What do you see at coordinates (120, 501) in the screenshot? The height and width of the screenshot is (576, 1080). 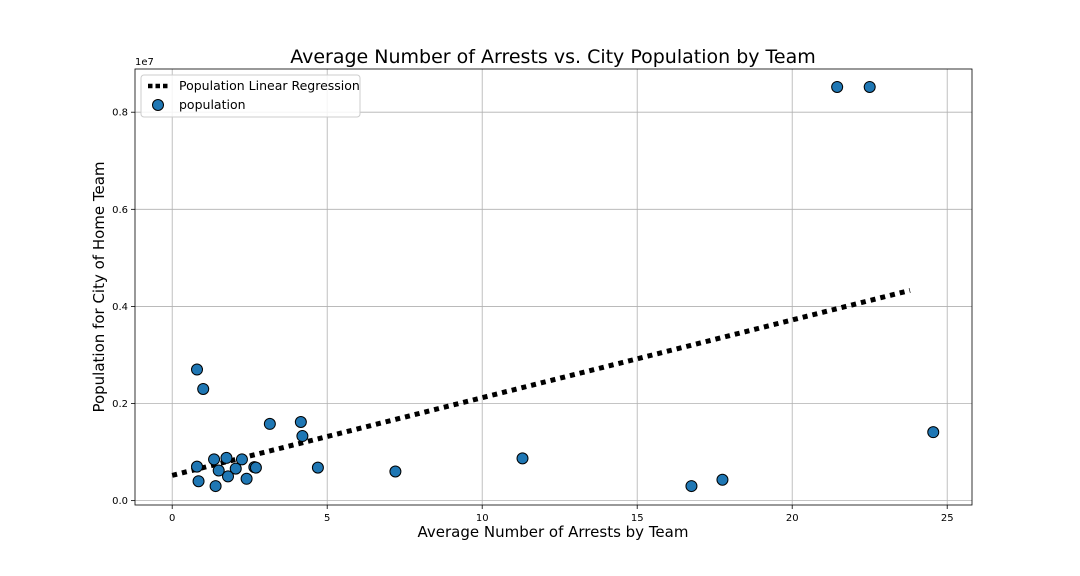 I see `y-tick-label: 0.0` at bounding box center [120, 501].